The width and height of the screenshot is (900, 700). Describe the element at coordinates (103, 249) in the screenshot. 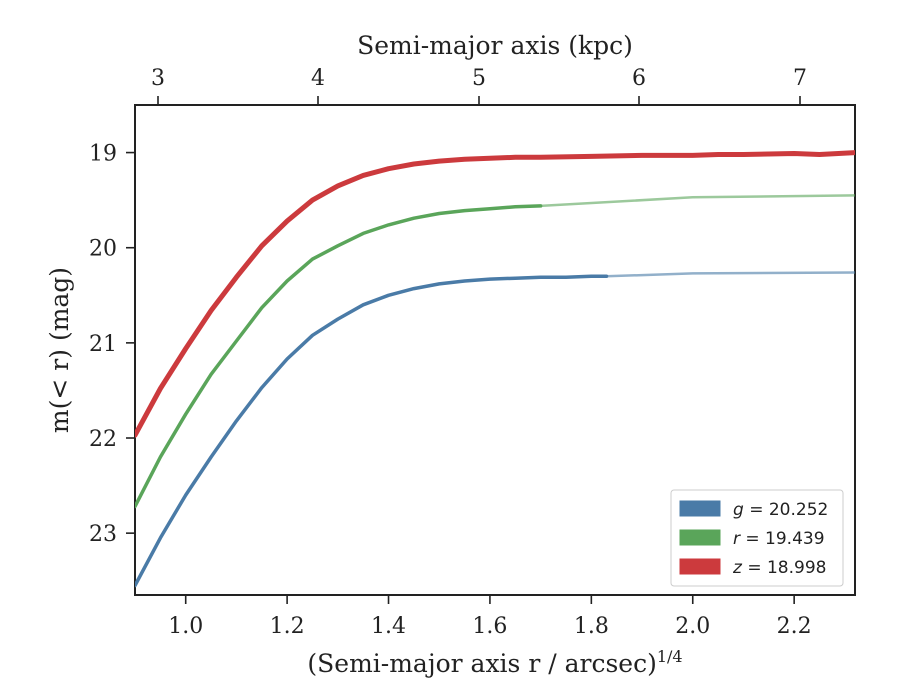

I see `y-tick-label: 20` at that location.